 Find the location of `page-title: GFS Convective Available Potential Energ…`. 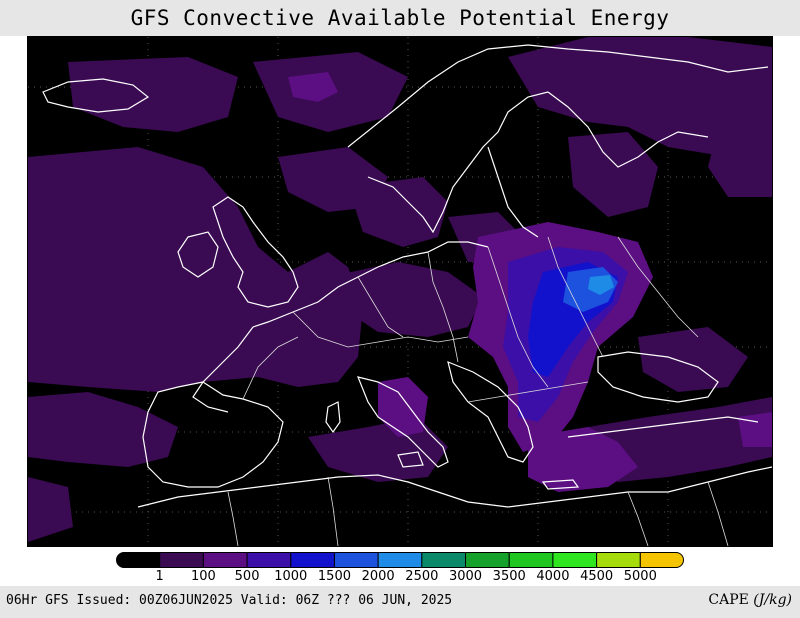

page-title: GFS Convective Available Potential Energ… is located at coordinates (400, 18).